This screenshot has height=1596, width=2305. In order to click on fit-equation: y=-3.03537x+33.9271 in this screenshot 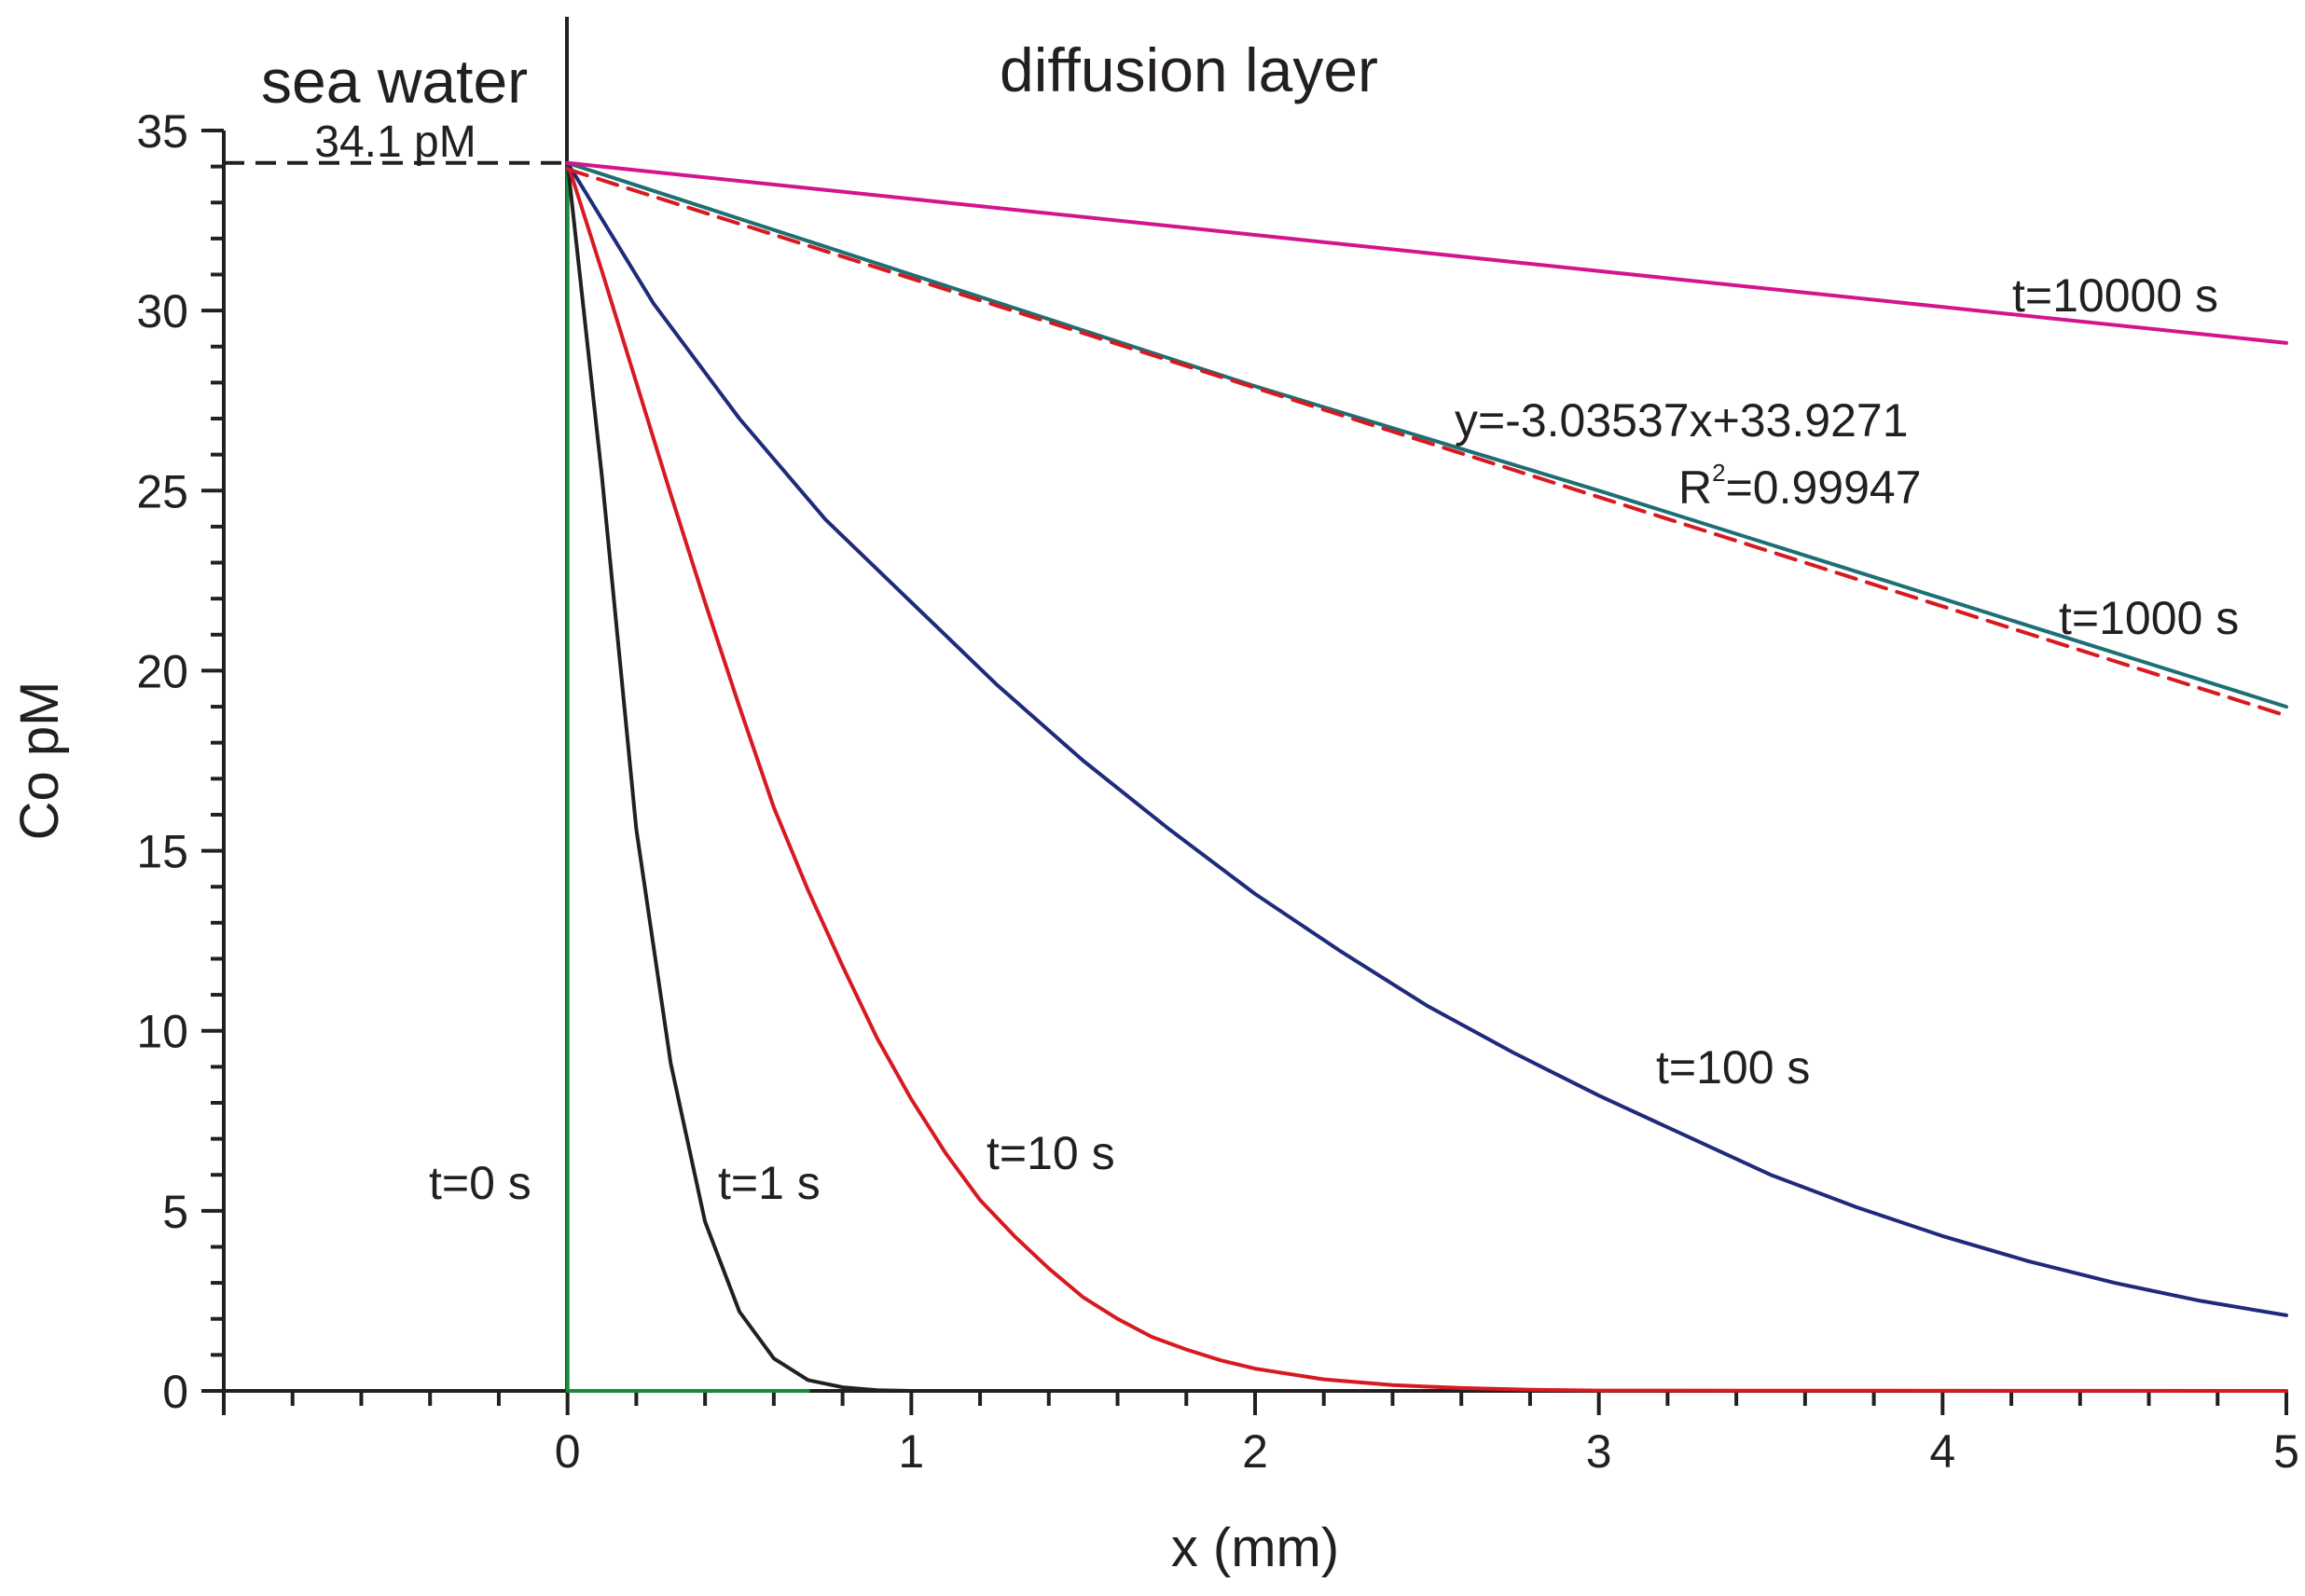, I will do `click(1682, 420)`.